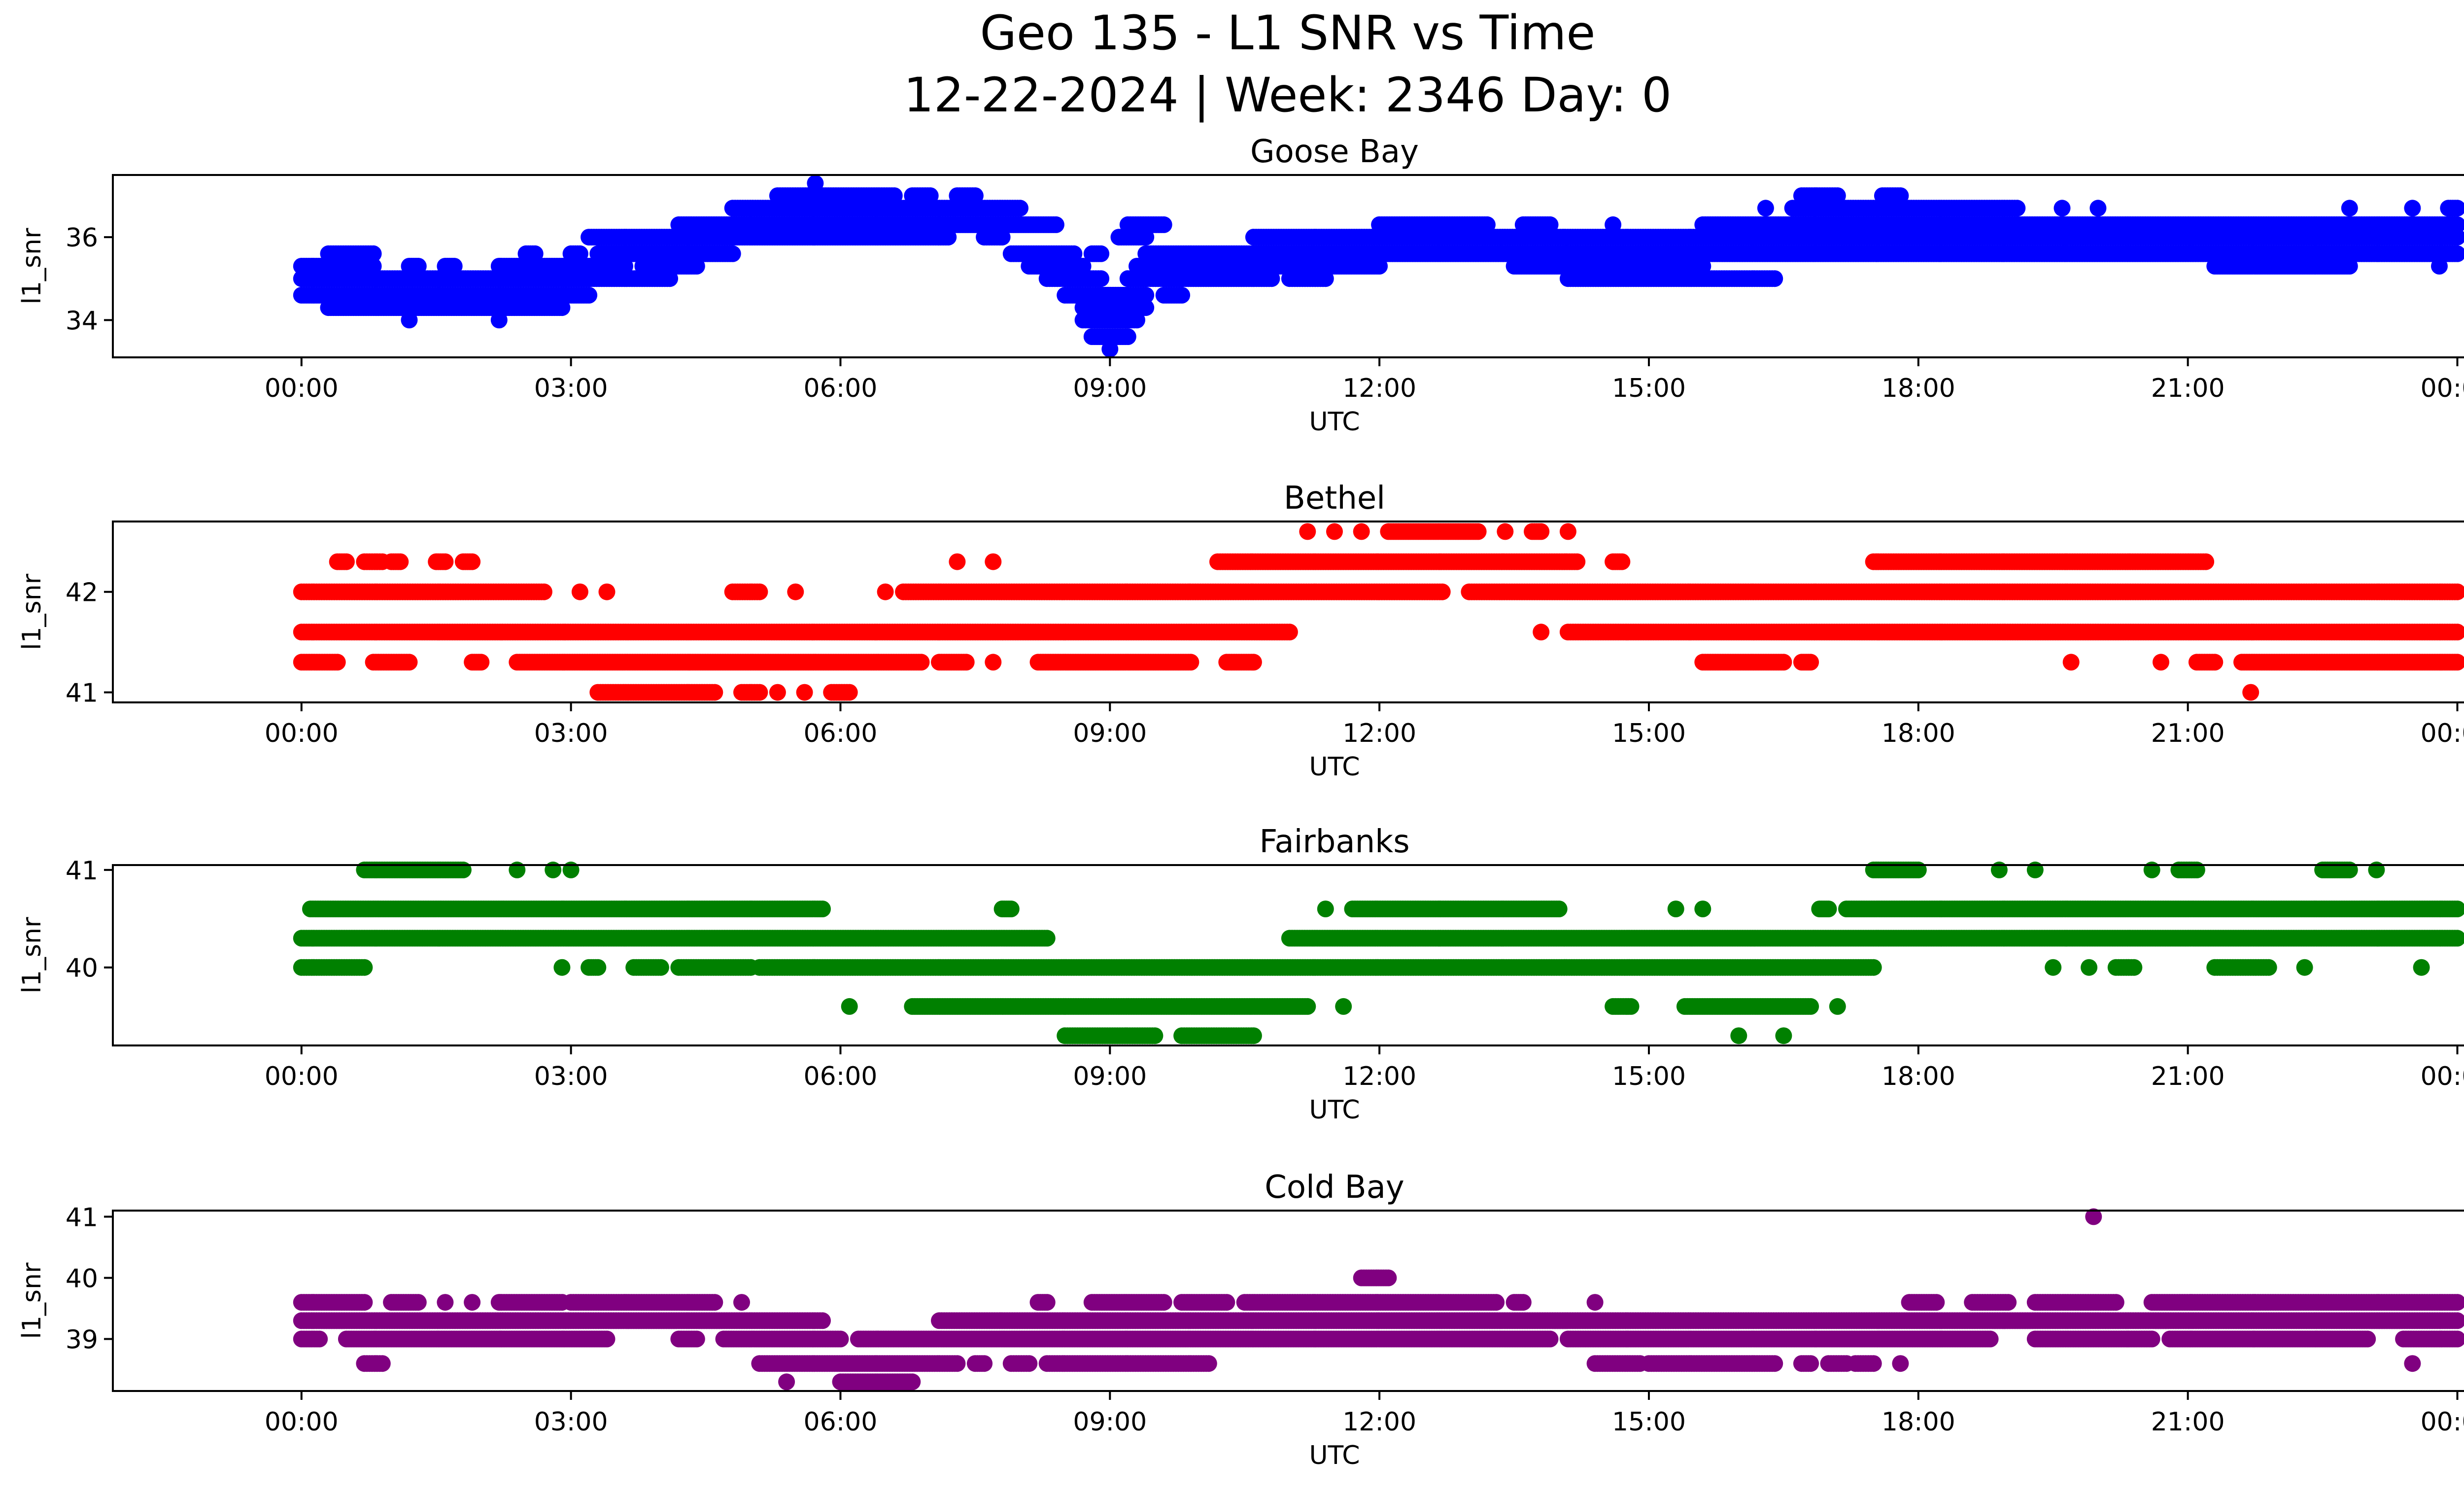  I want to click on goose-bay-points, so click(1378, 266).